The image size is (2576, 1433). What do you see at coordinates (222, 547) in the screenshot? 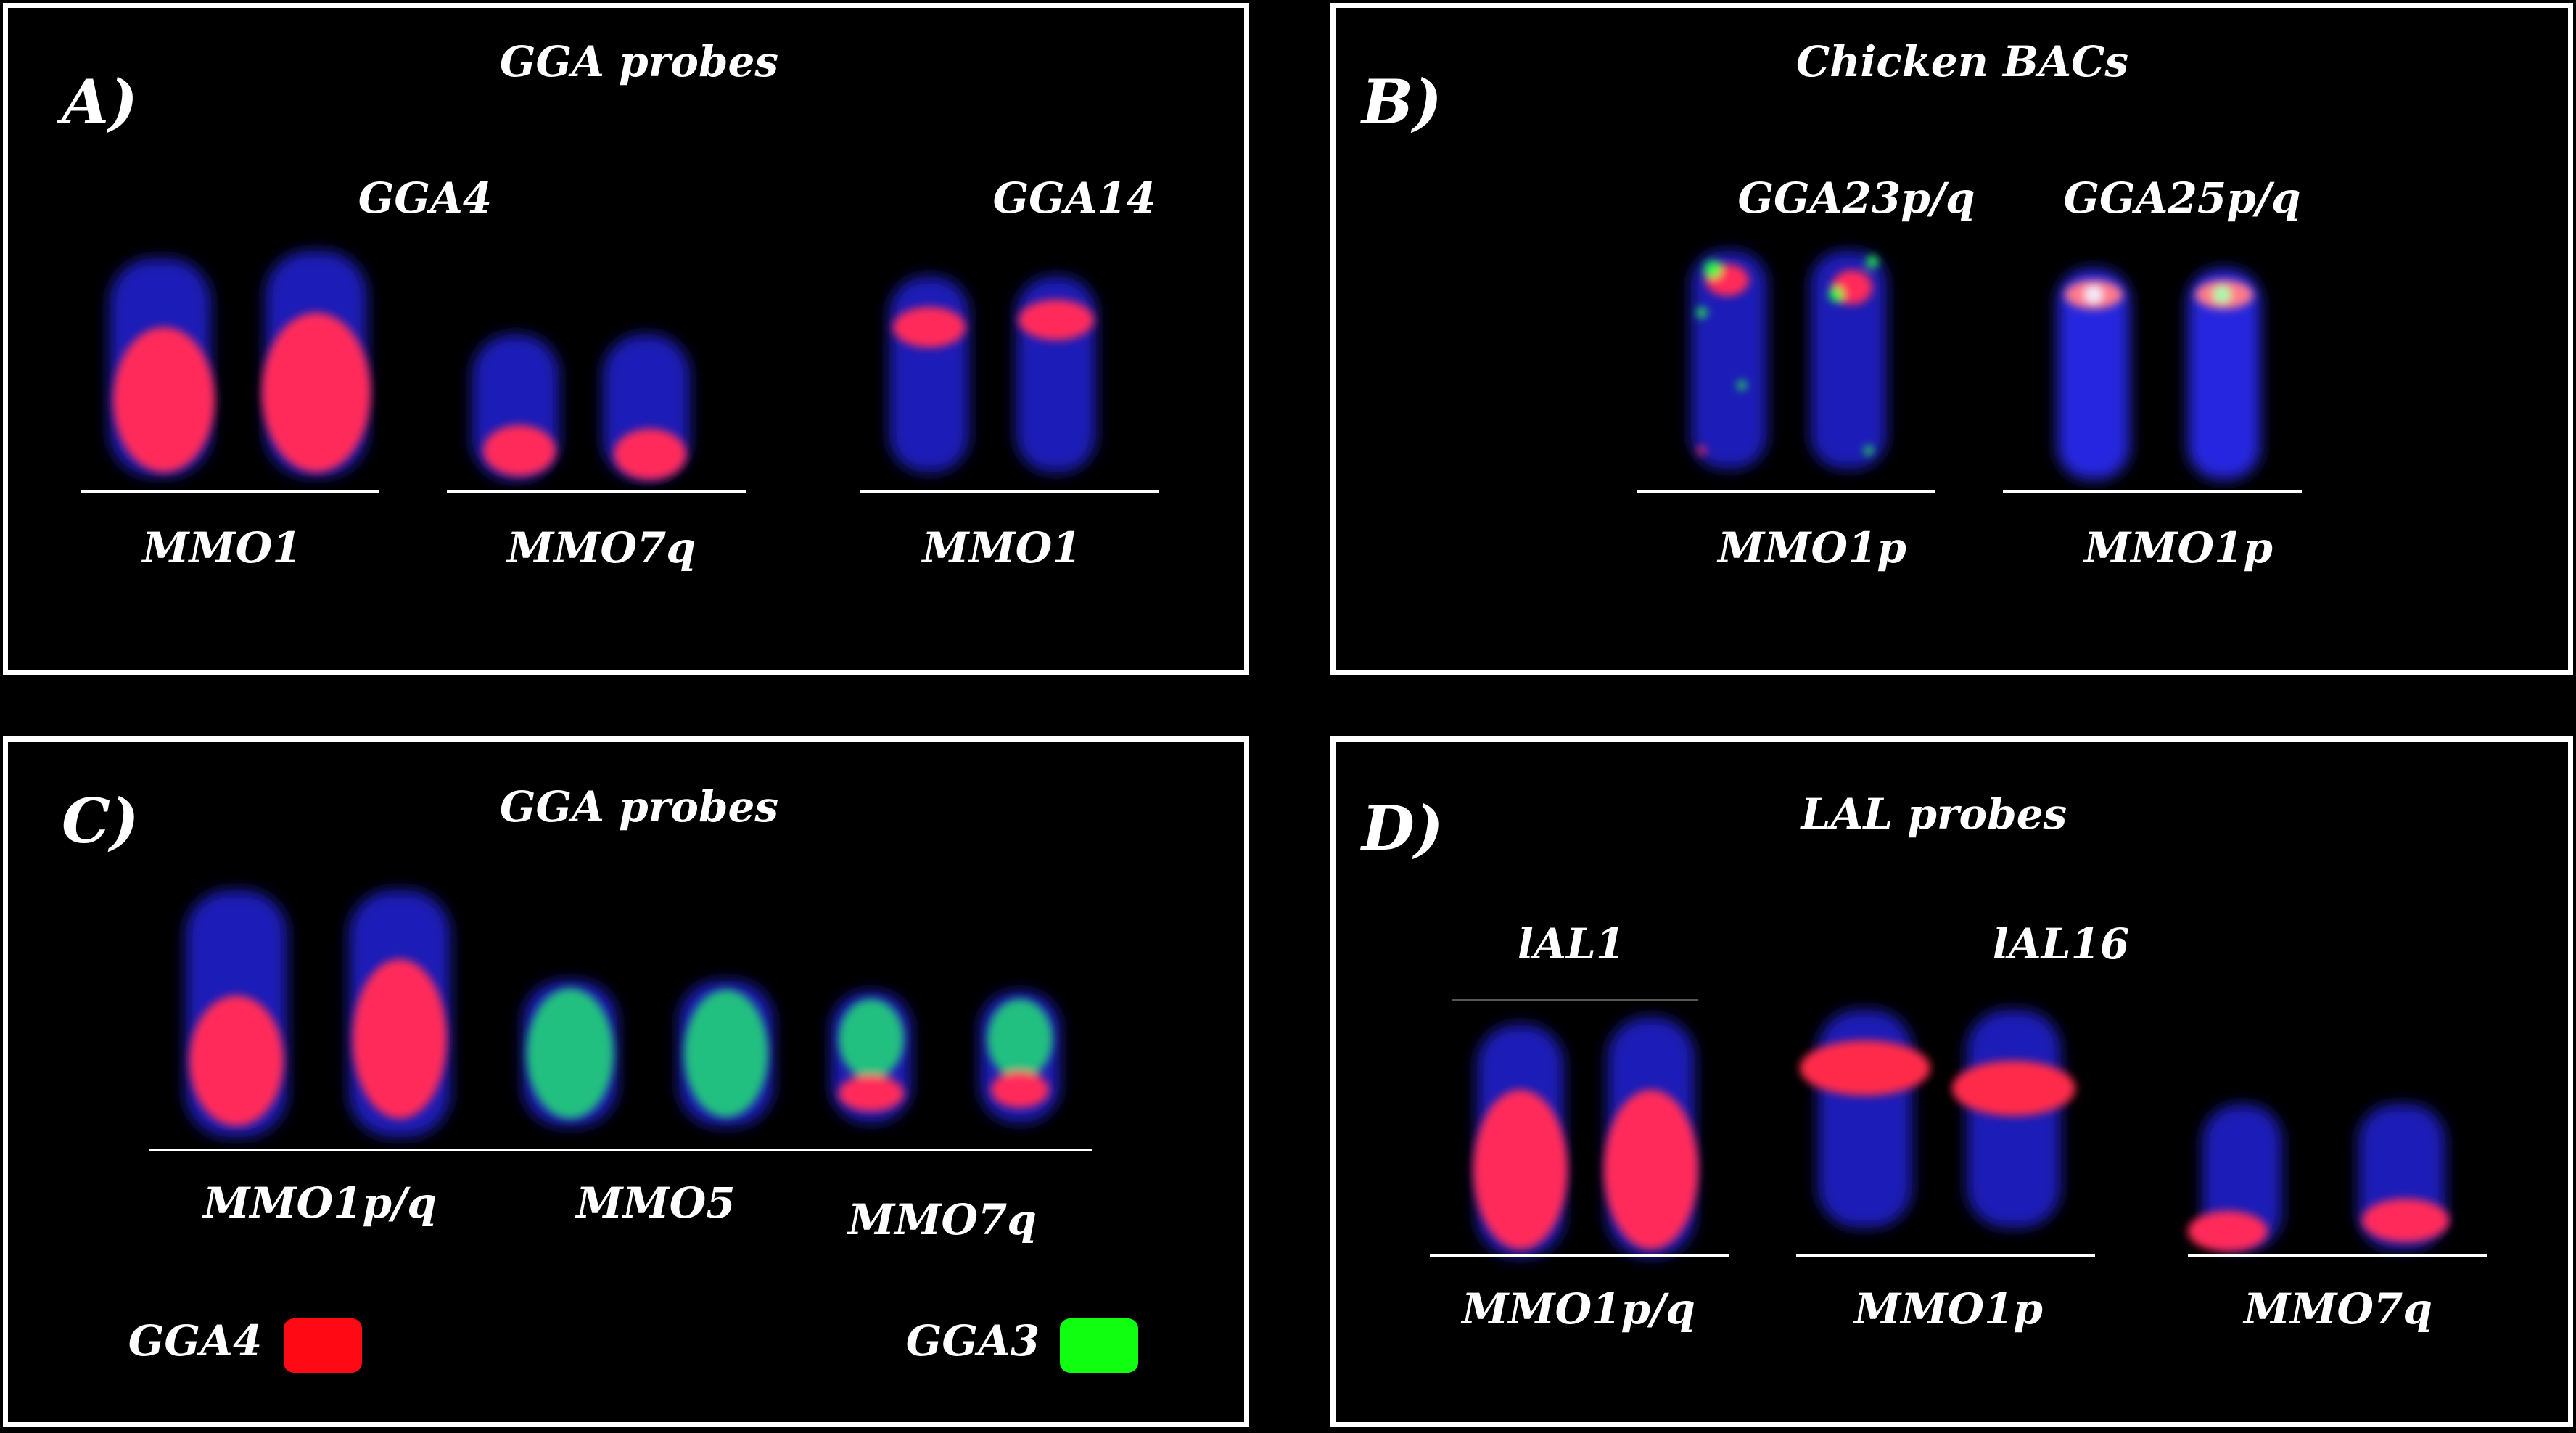
I see `panel-a-chrom-label-mmo1: MMO1` at bounding box center [222, 547].